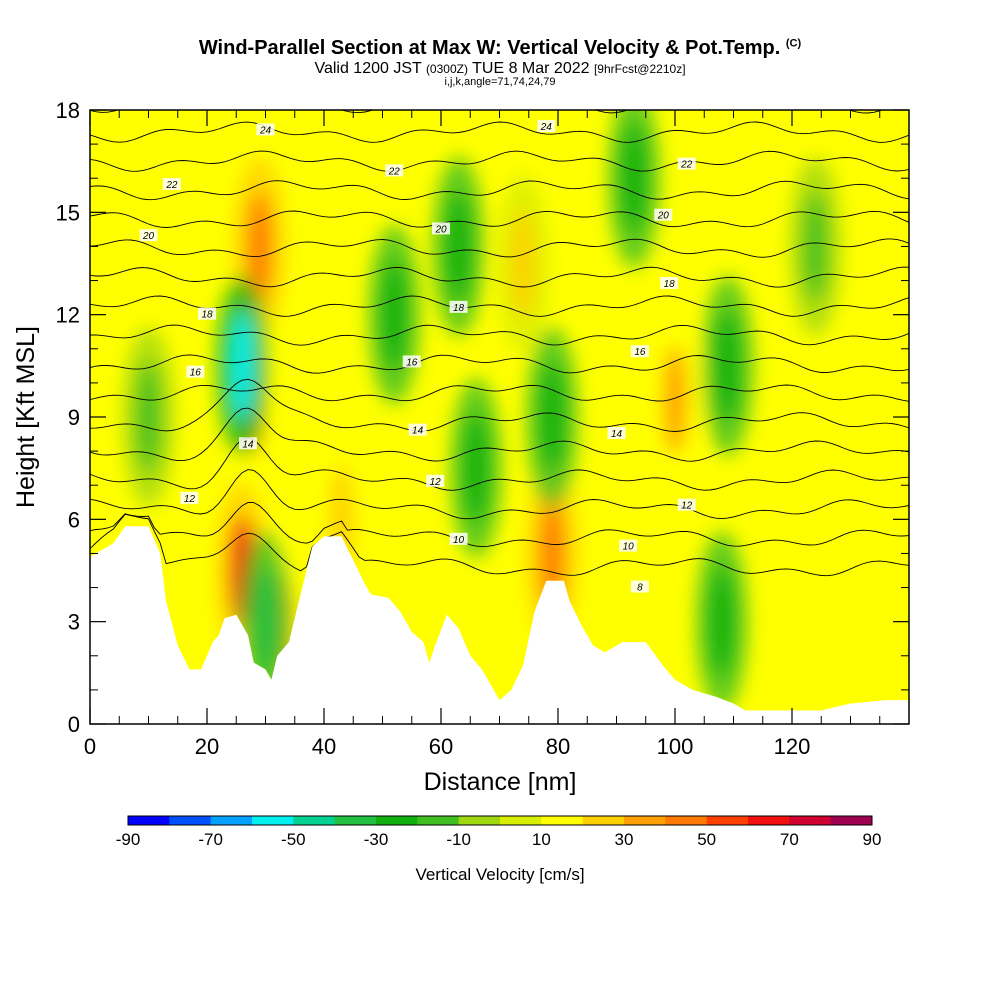 This screenshot has height=1000, width=1000. I want to click on theta-label: 24, so click(265, 129).